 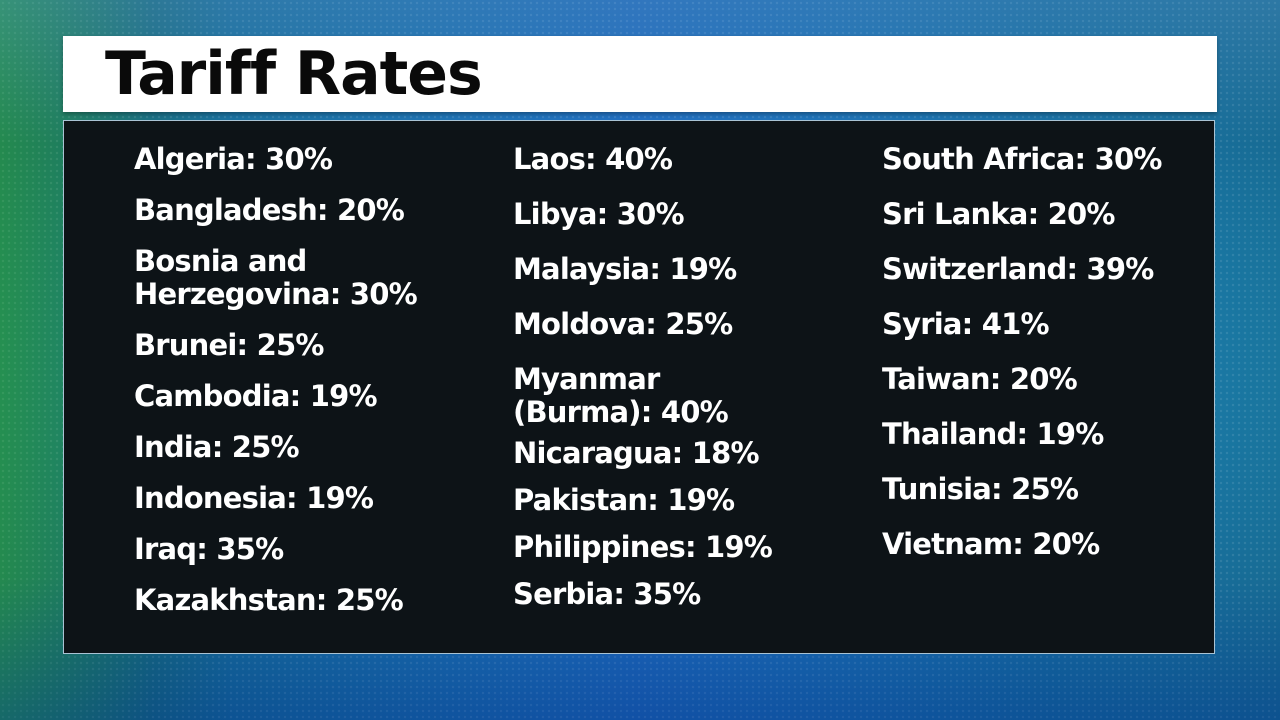 What do you see at coordinates (254, 498) in the screenshot?
I see `entry-text: Indonesia: 19%` at bounding box center [254, 498].